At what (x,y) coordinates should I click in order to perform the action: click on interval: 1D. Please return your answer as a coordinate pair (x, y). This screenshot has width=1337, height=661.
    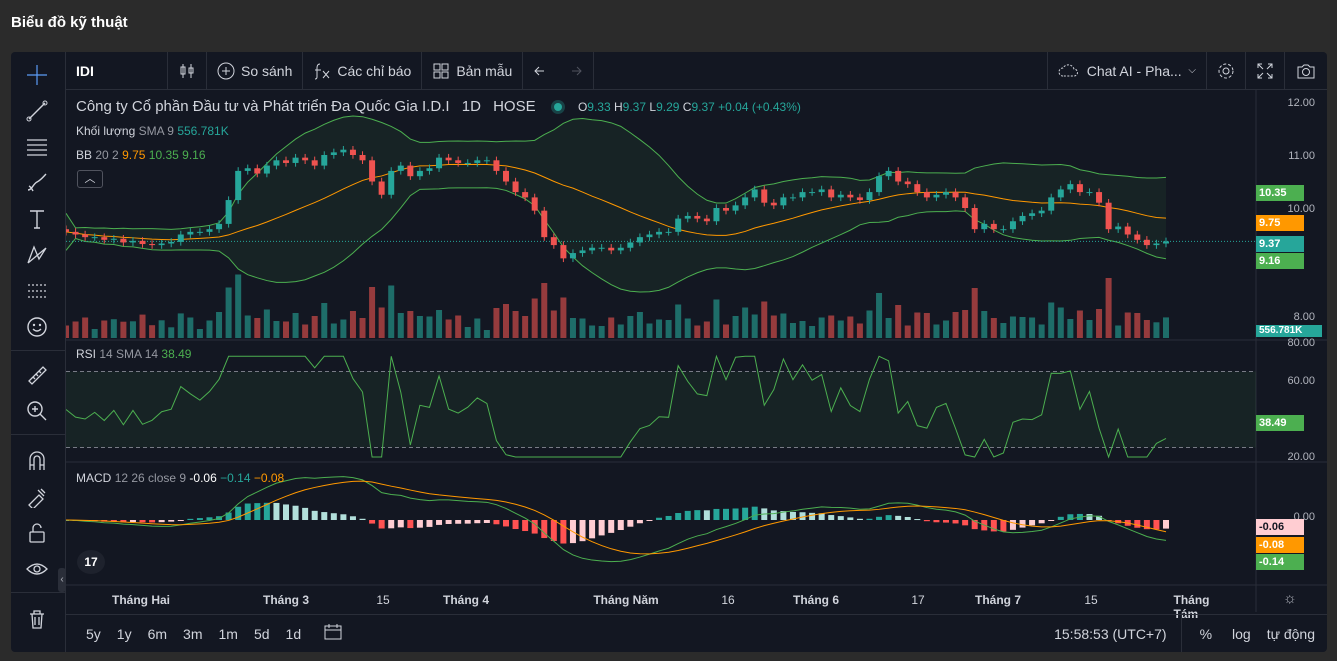
    Looking at the image, I should click on (471, 106).